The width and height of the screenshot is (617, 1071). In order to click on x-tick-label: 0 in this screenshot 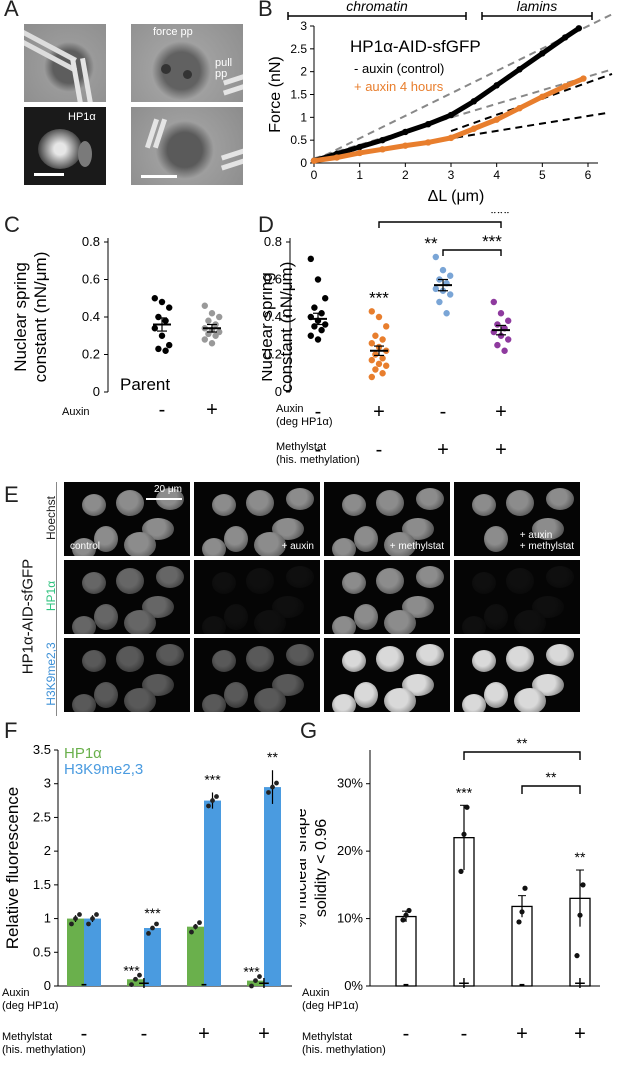, I will do `click(314, 175)`.